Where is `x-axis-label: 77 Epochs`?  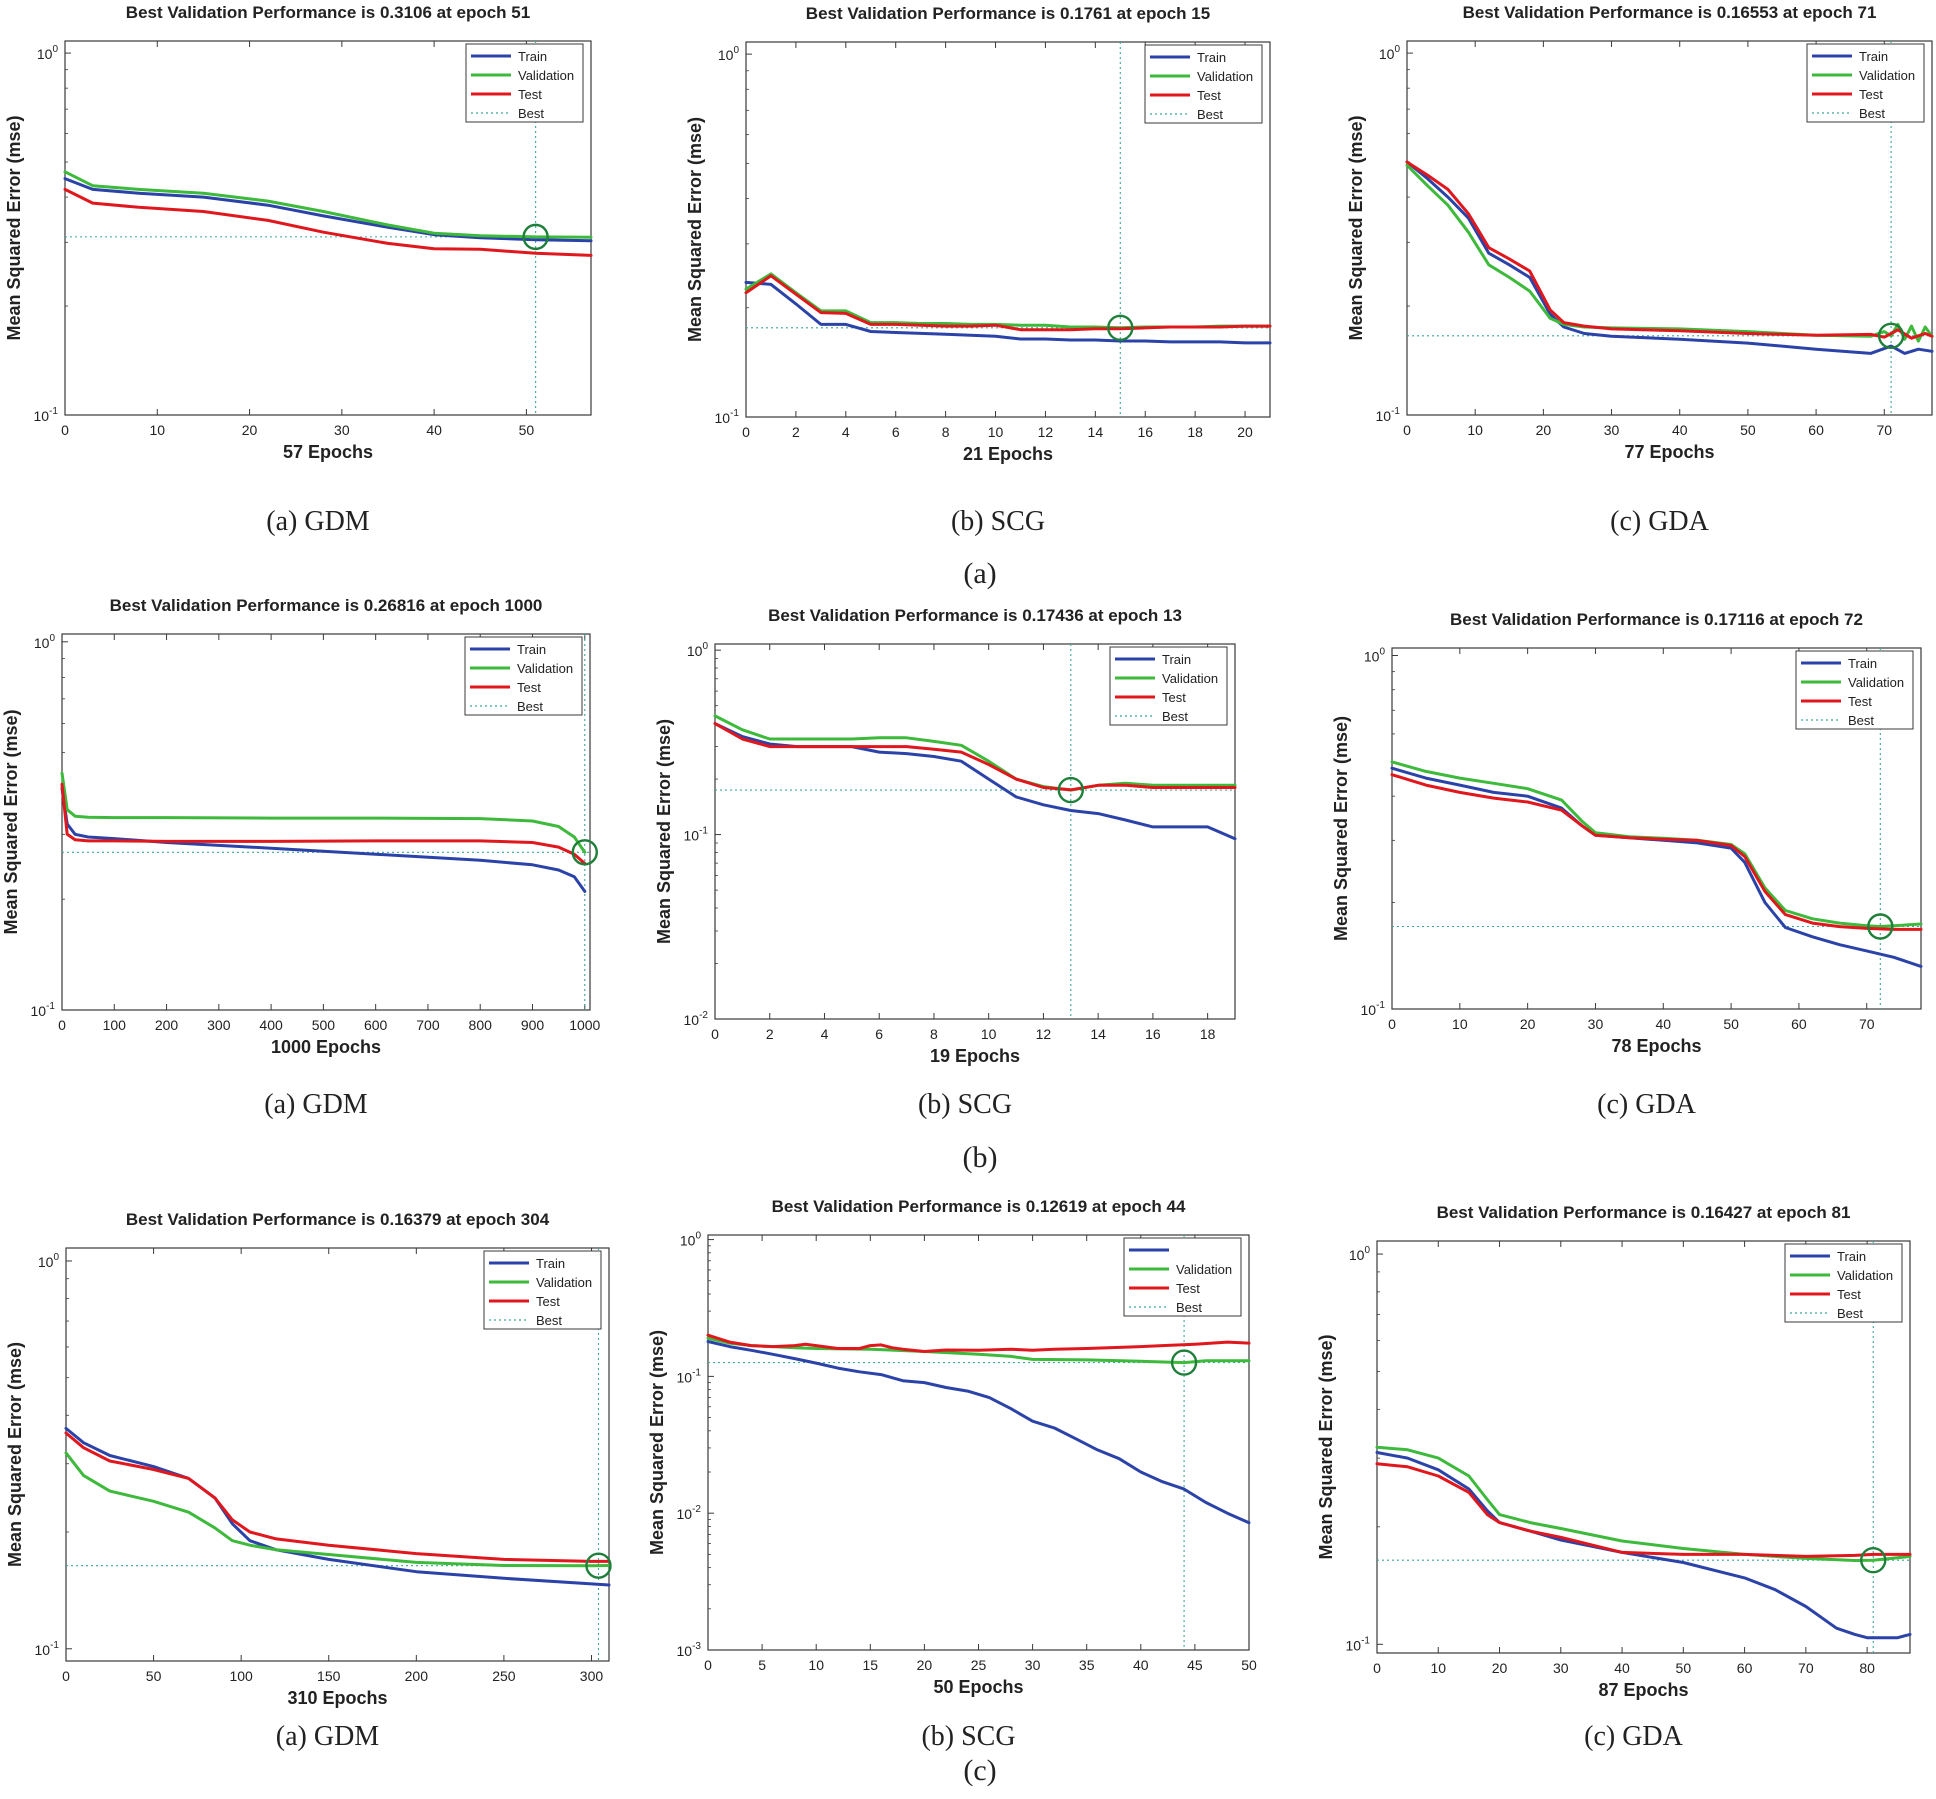 x-axis-label: 77 Epochs is located at coordinates (1669, 452).